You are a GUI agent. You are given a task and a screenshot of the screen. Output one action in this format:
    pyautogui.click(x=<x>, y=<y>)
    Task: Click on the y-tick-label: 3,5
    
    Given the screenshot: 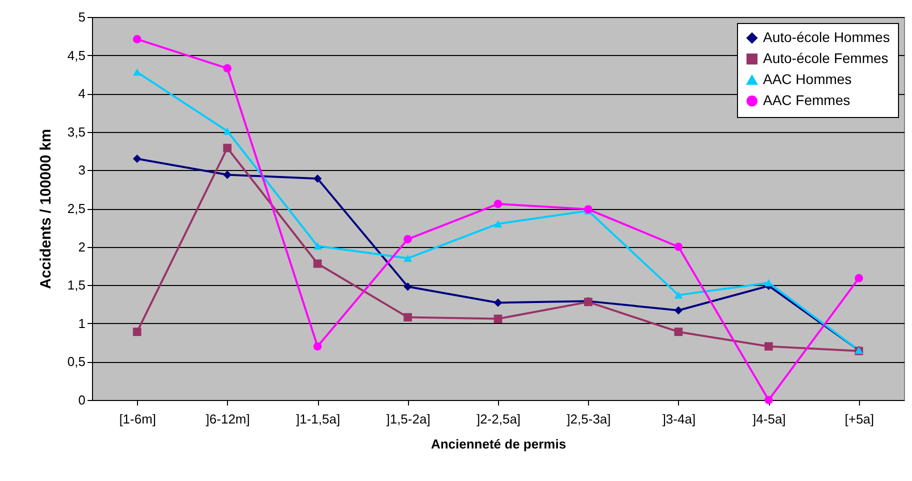 What is the action you would take?
    pyautogui.click(x=76, y=132)
    